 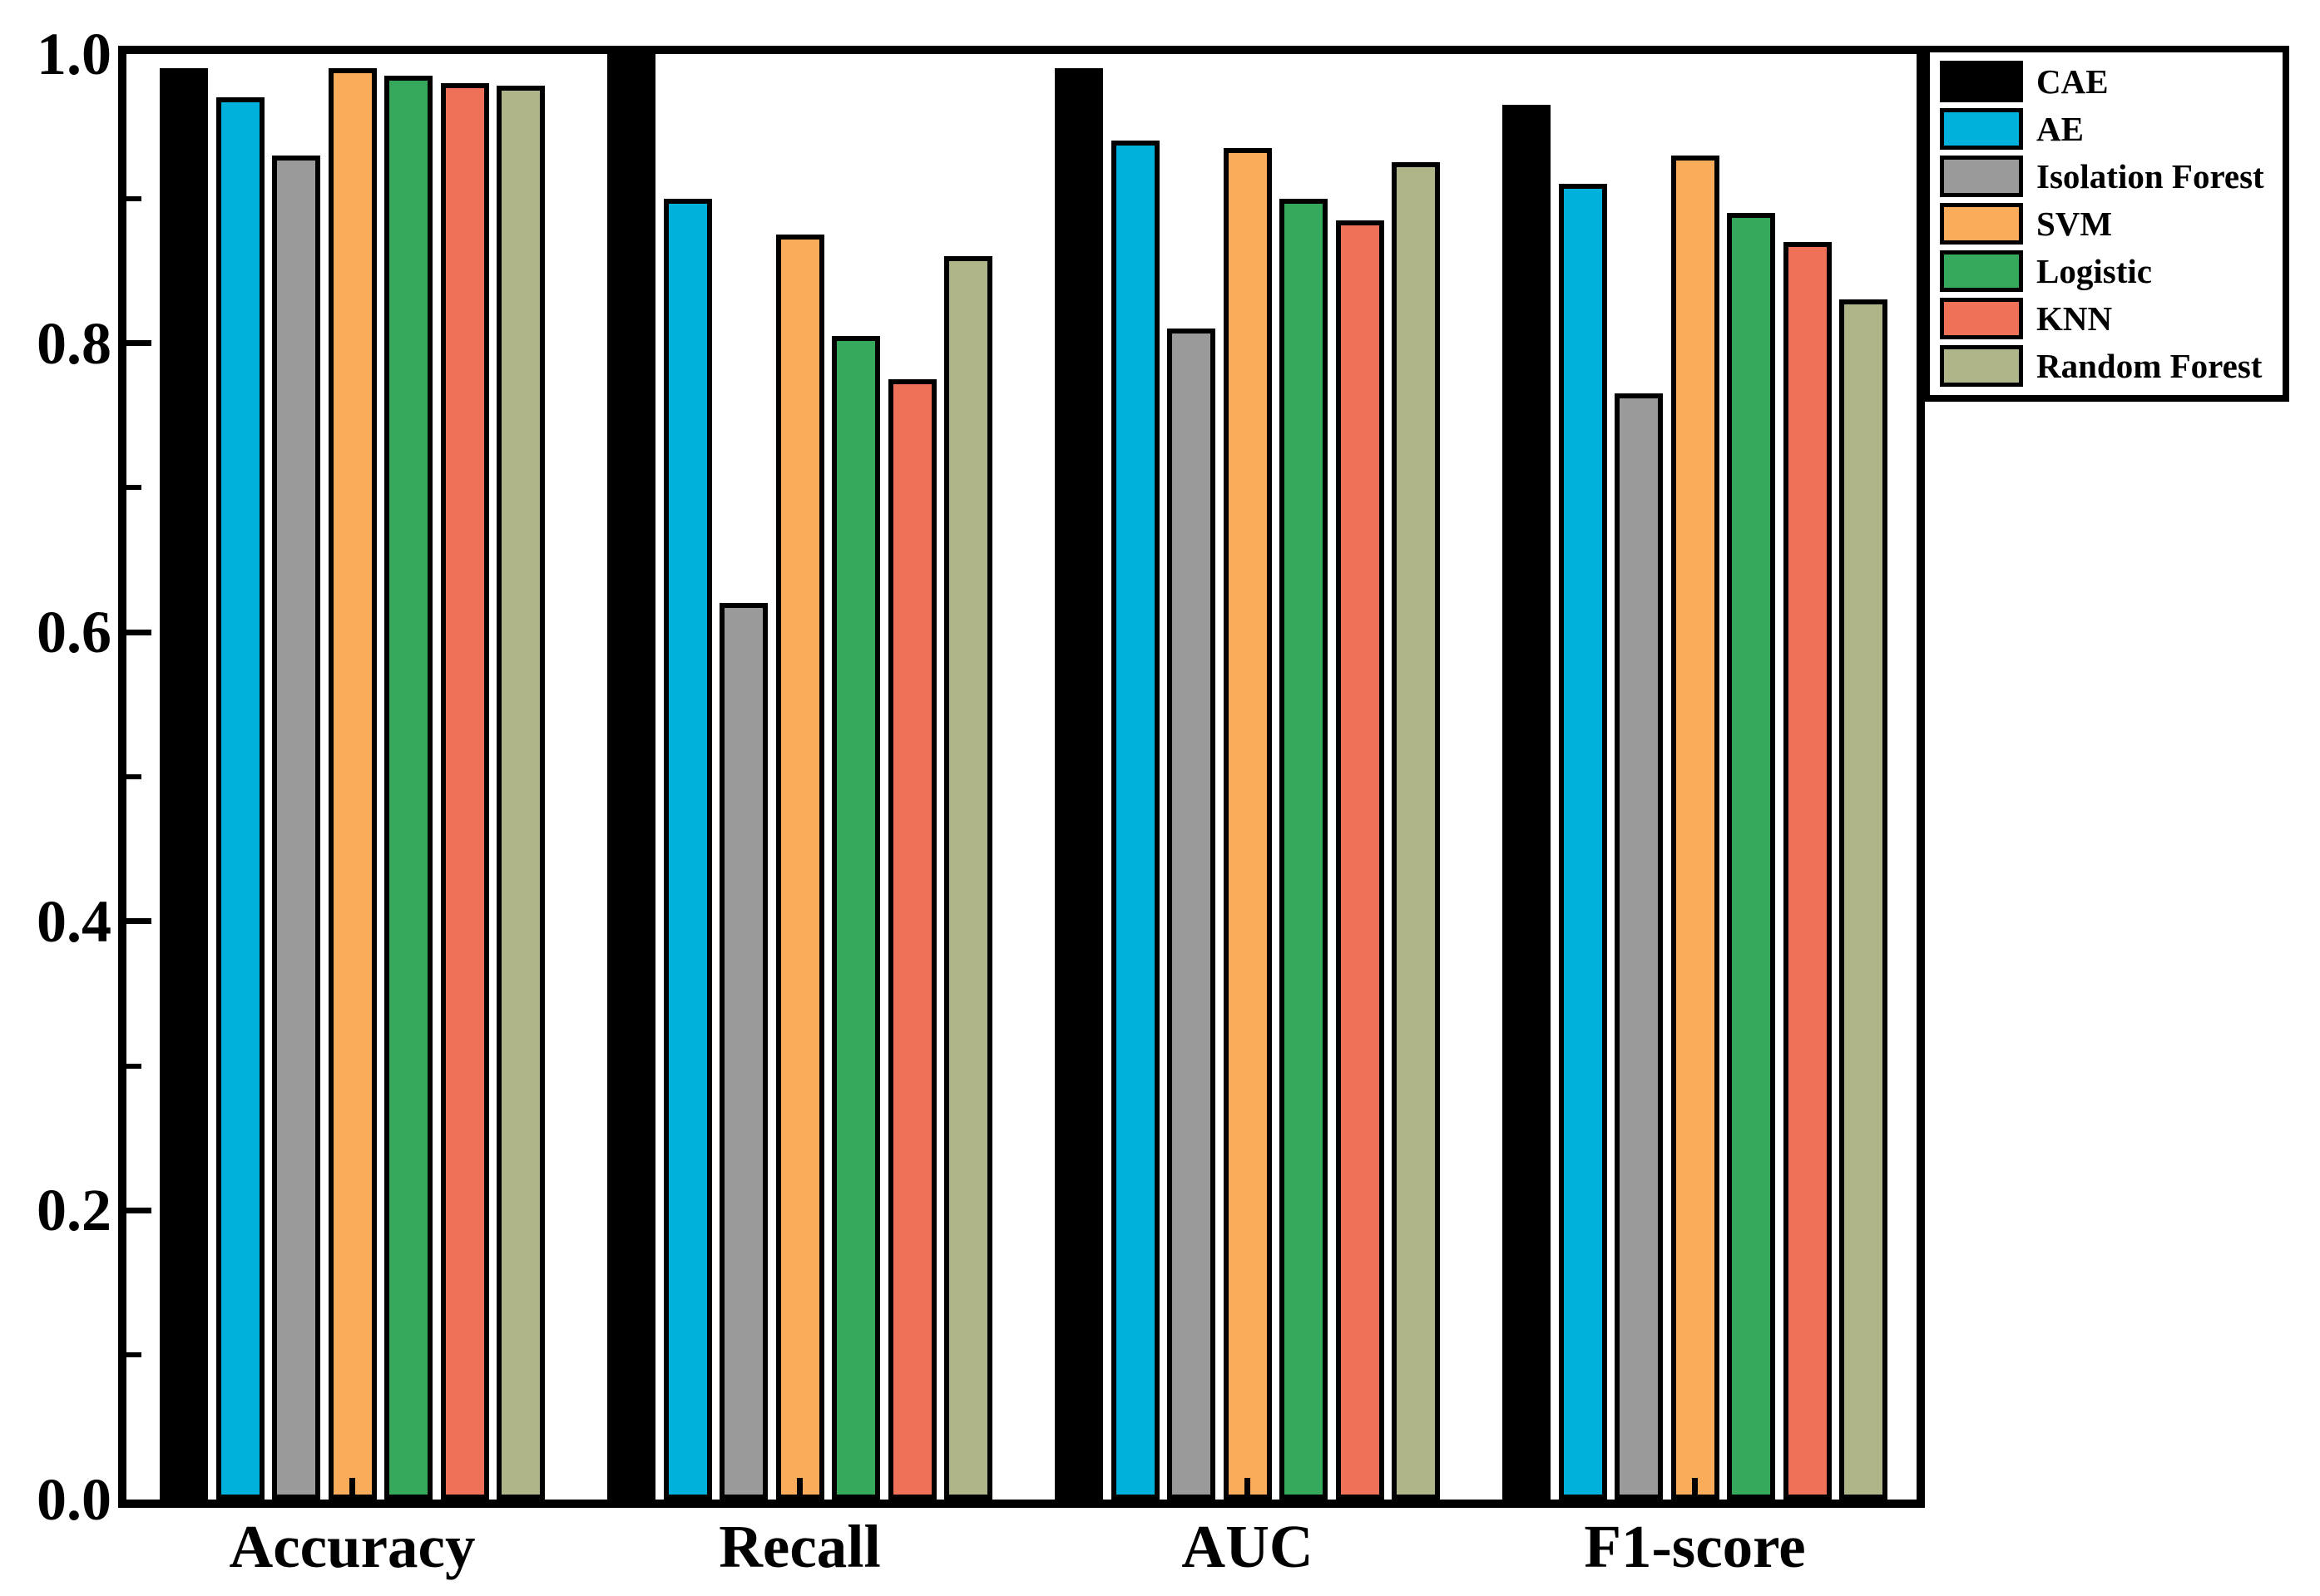 What do you see at coordinates (74, 1499) in the screenshot?
I see `y-axis-tick-label-0.0: 0.0` at bounding box center [74, 1499].